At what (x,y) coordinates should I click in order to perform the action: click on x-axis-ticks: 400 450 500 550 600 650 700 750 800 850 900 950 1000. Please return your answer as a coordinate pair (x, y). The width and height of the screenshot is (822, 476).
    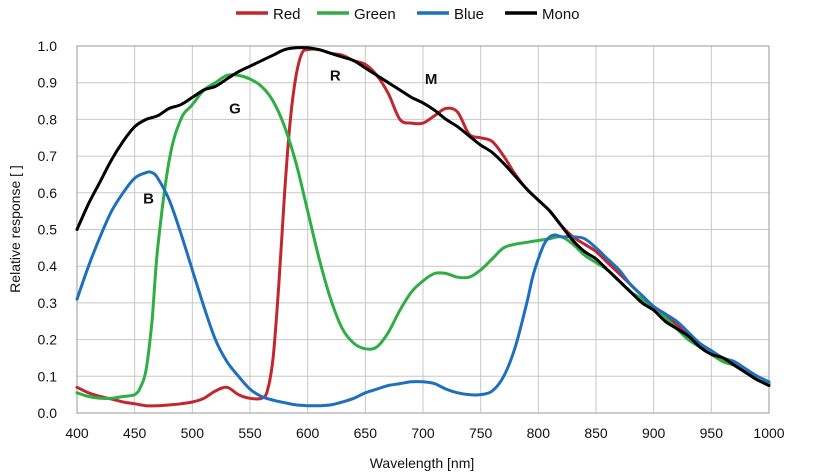
    Looking at the image, I should click on (424, 433).